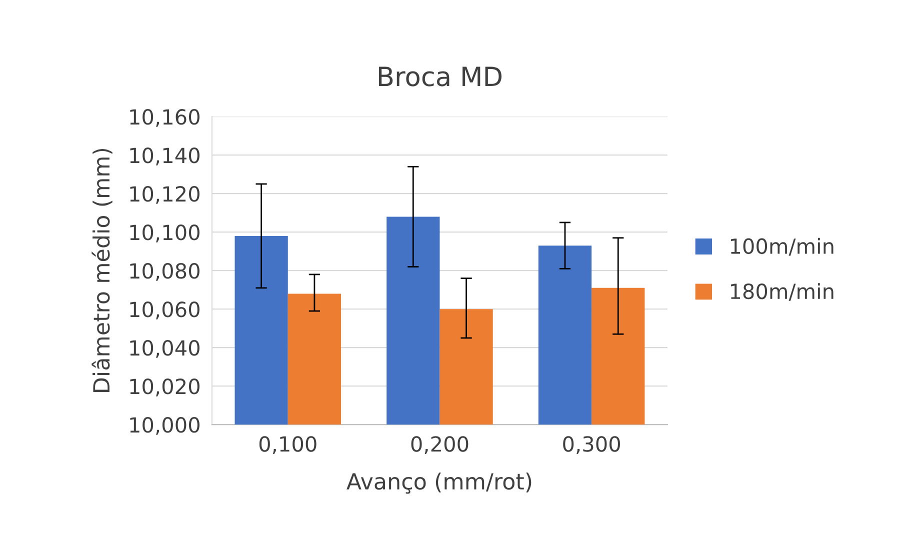  Describe the element at coordinates (165, 311) in the screenshot. I see `y-tick-label: 10,060` at that location.